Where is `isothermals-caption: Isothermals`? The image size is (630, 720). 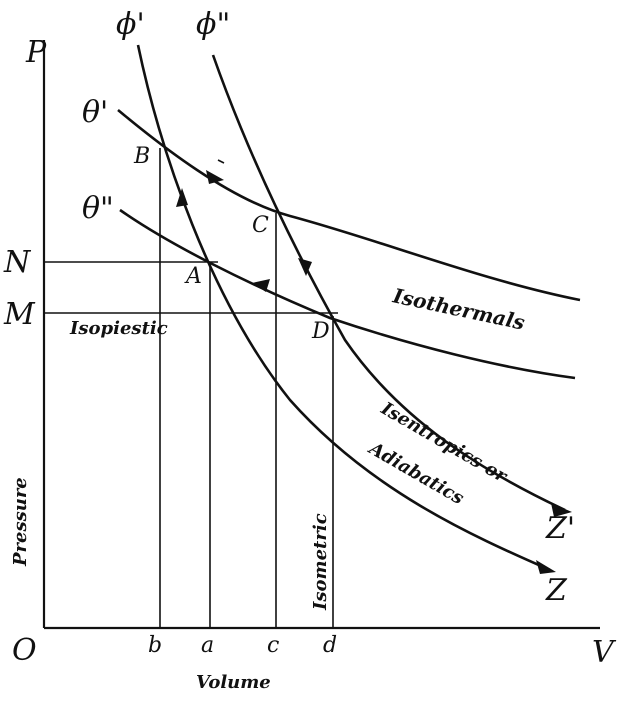
isothermals-caption: Isothermals is located at coordinates (458, 309).